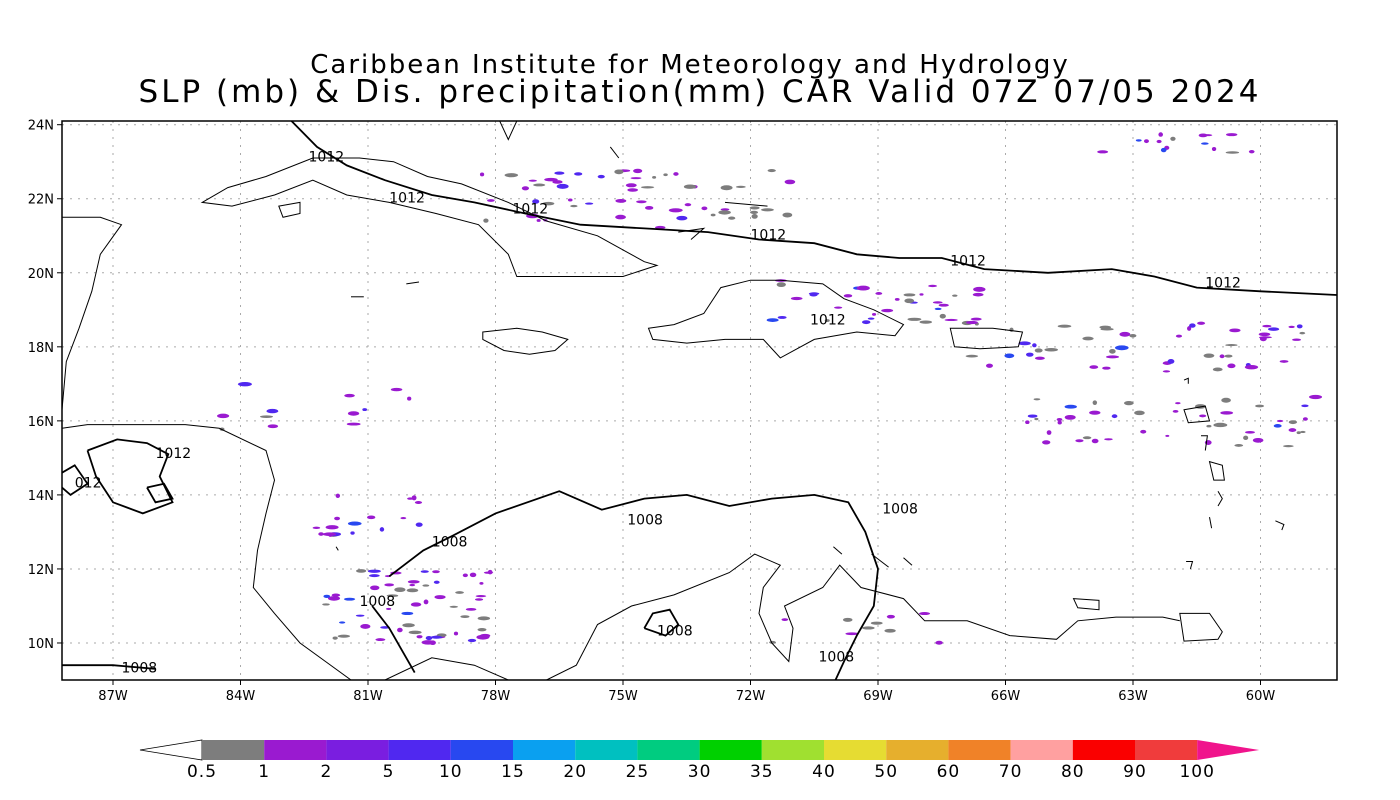  Describe the element at coordinates (1261, 696) in the screenshot. I see `lon-tick-label: 60W` at that location.